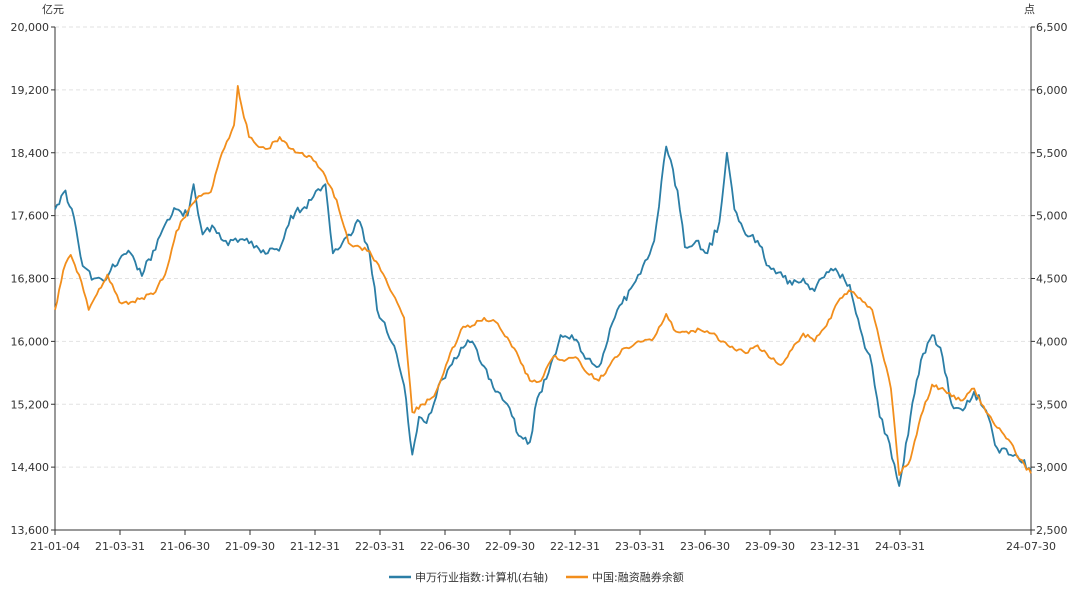 This screenshot has height=591, width=1080. What do you see at coordinates (1052, 90) in the screenshot?
I see `right-tick-label: 6,000` at bounding box center [1052, 90].